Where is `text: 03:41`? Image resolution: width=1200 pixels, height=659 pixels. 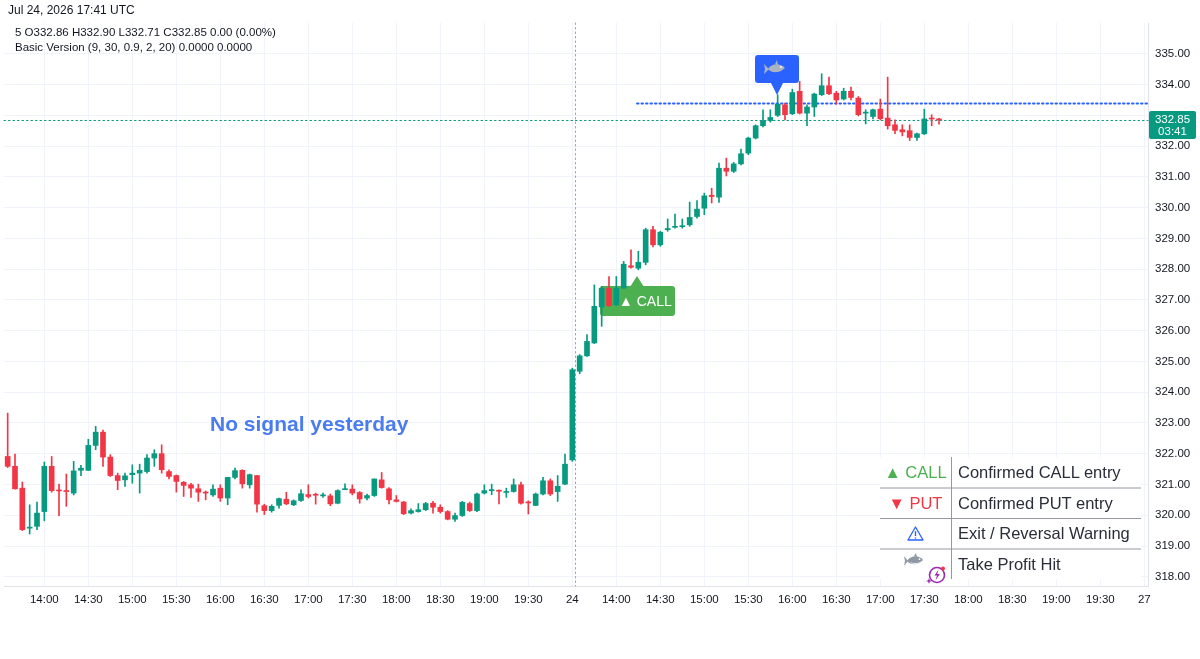
text: 03:41 is located at coordinates (1172, 131).